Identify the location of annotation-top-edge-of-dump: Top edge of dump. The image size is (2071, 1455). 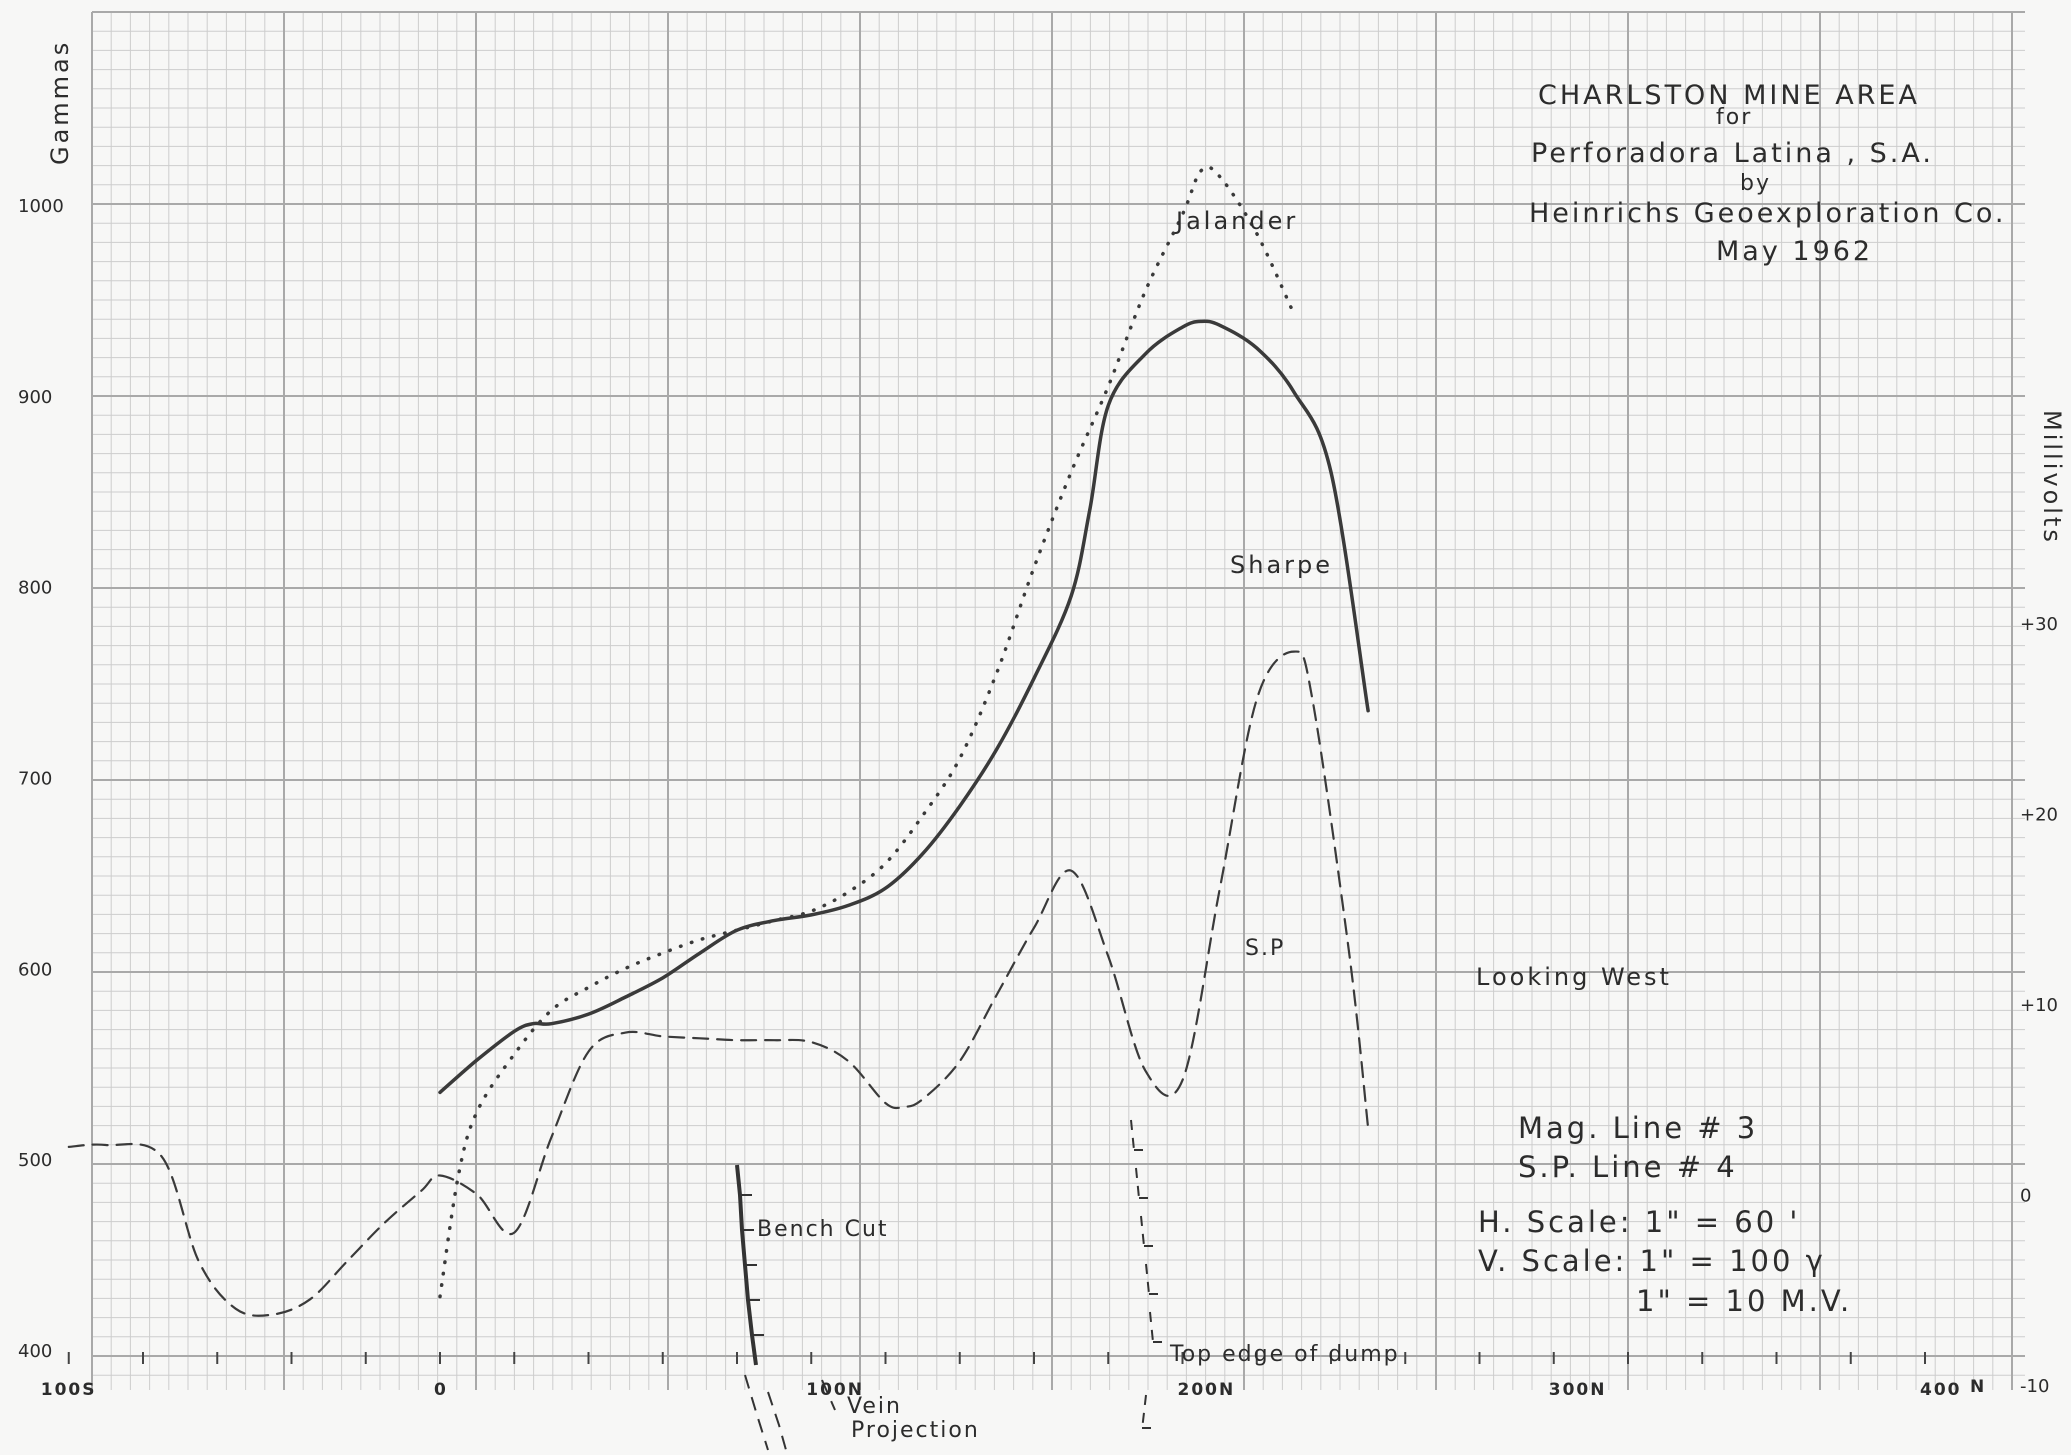
(1284, 1354).